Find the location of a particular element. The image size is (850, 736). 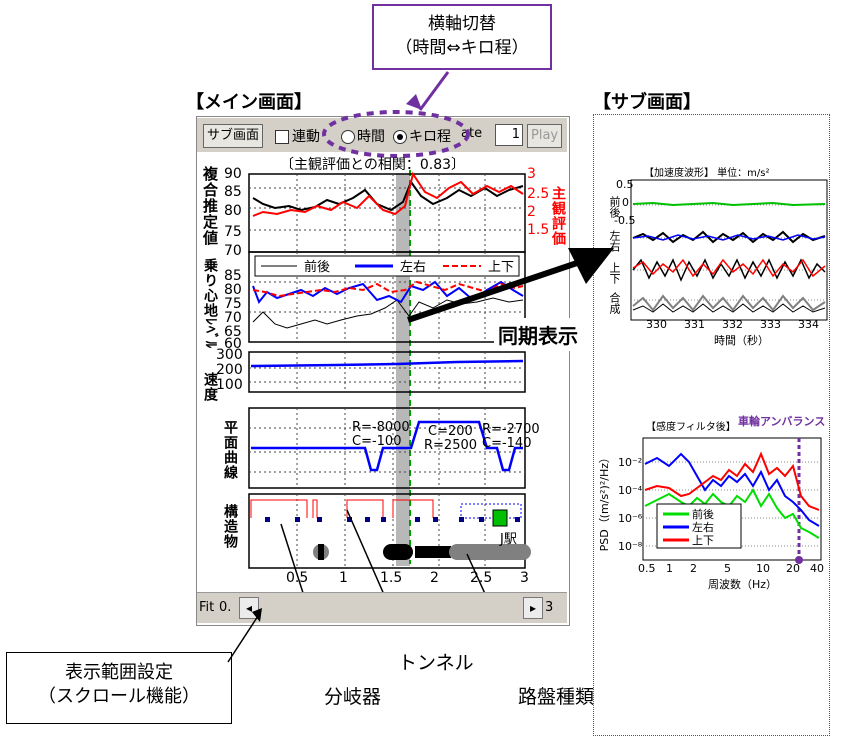

psd-marker-label: 車輪アンバランス is located at coordinates (782, 421).